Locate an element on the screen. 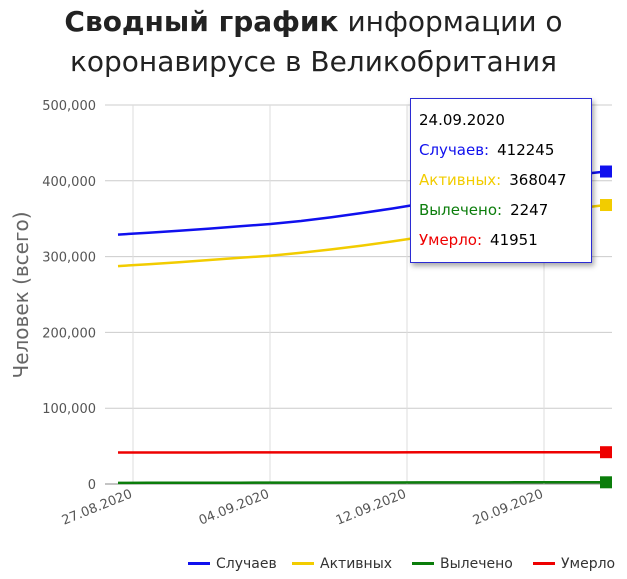 This screenshot has height=579, width=627. y-tick-label: 0 is located at coordinates (92, 485).